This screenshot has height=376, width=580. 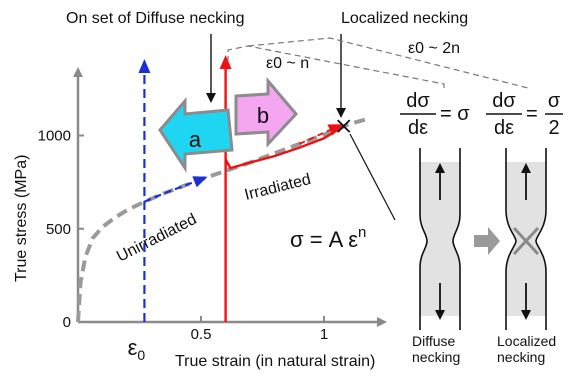 I want to click on localized-necking-label-line2: necking, so click(x=521, y=357).